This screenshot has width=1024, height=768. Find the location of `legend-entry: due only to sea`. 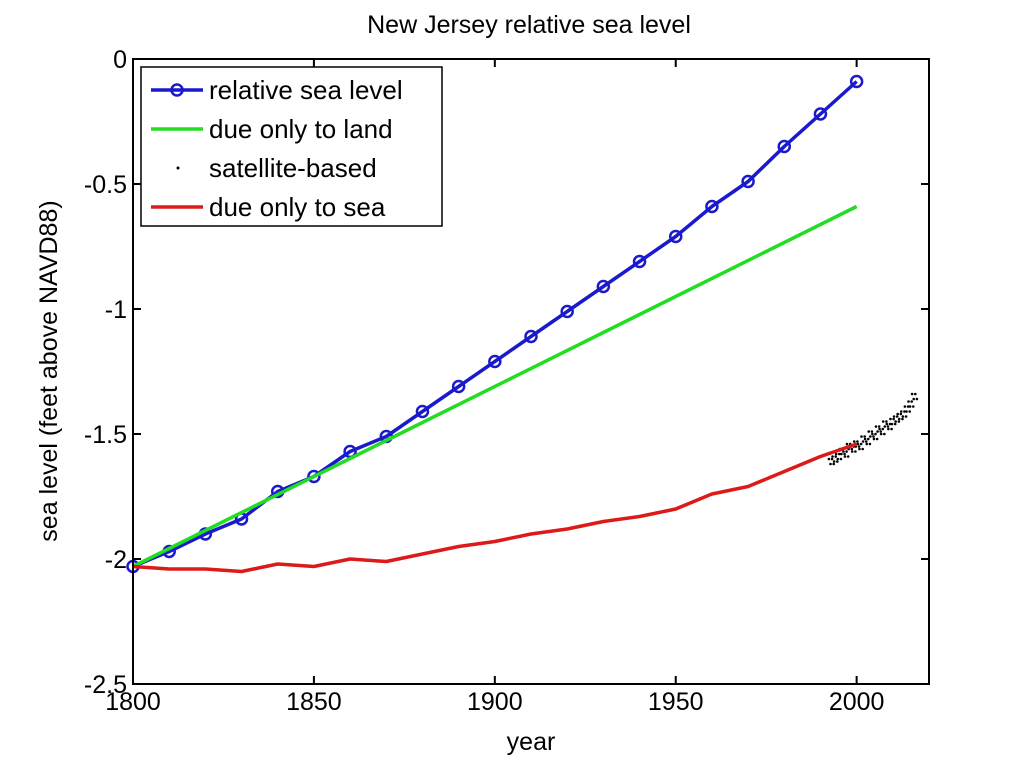

legend-entry: due only to sea is located at coordinates (268, 207).